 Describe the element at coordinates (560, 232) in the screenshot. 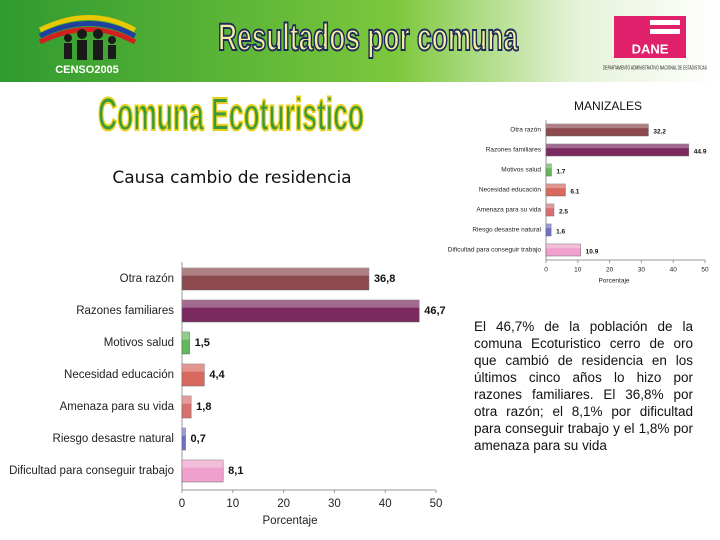

I see `value-label: 1.6` at that location.